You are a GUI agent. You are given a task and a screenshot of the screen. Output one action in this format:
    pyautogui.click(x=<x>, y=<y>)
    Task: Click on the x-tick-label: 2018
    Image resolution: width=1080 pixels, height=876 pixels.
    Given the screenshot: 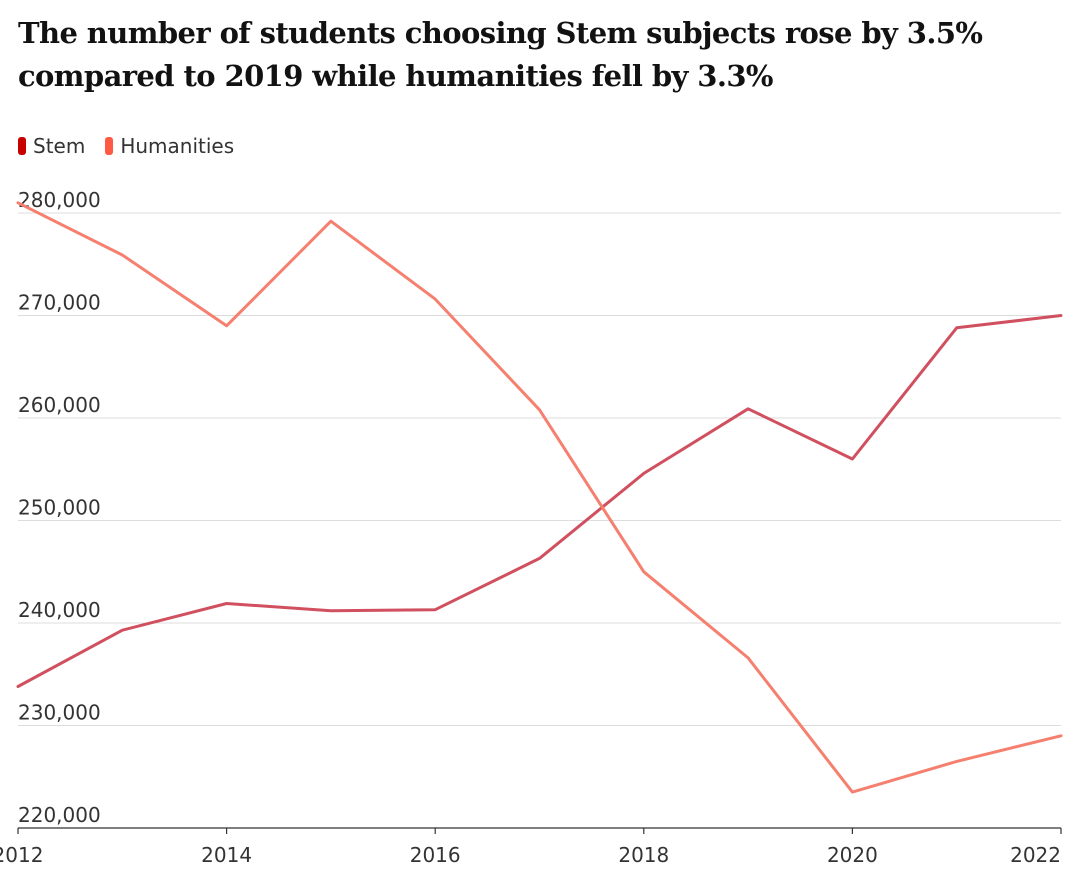 What is the action you would take?
    pyautogui.click(x=643, y=855)
    